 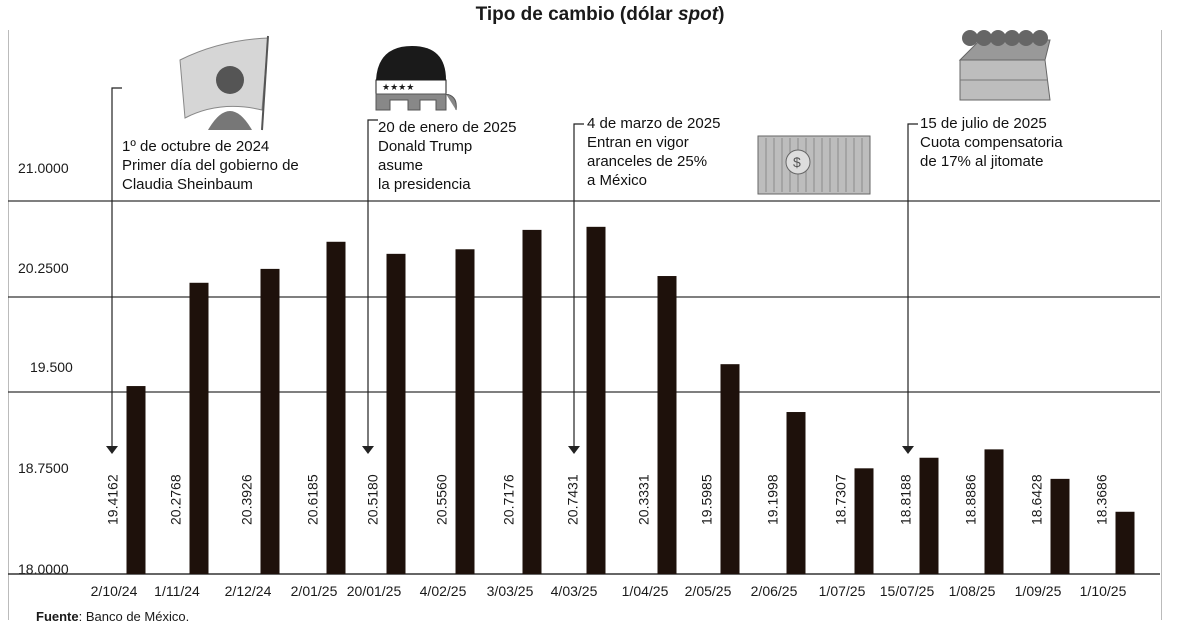 I want to click on source-text: : Banco de México., so click(x=134, y=616).